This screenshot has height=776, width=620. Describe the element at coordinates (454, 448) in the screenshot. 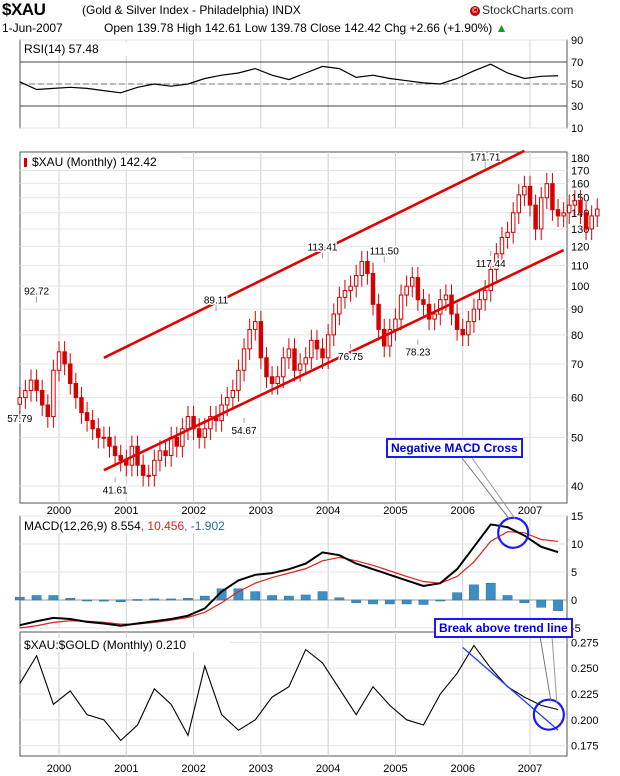

I see `negative-macd-cross-callout: Negative MACD Cross` at that location.